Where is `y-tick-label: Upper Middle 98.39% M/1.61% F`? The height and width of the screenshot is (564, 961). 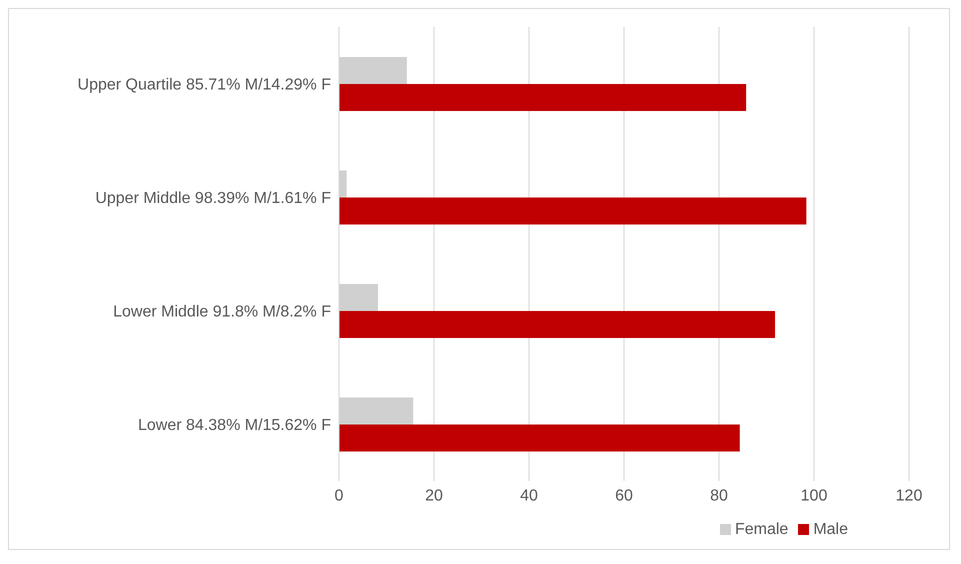 y-tick-label: Upper Middle 98.39% M/1.61% F is located at coordinates (213, 198).